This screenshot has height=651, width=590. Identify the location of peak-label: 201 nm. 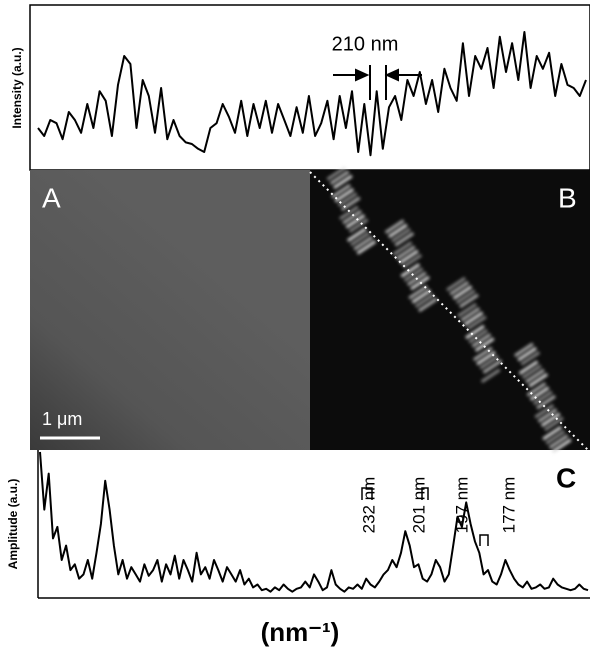
(418, 505).